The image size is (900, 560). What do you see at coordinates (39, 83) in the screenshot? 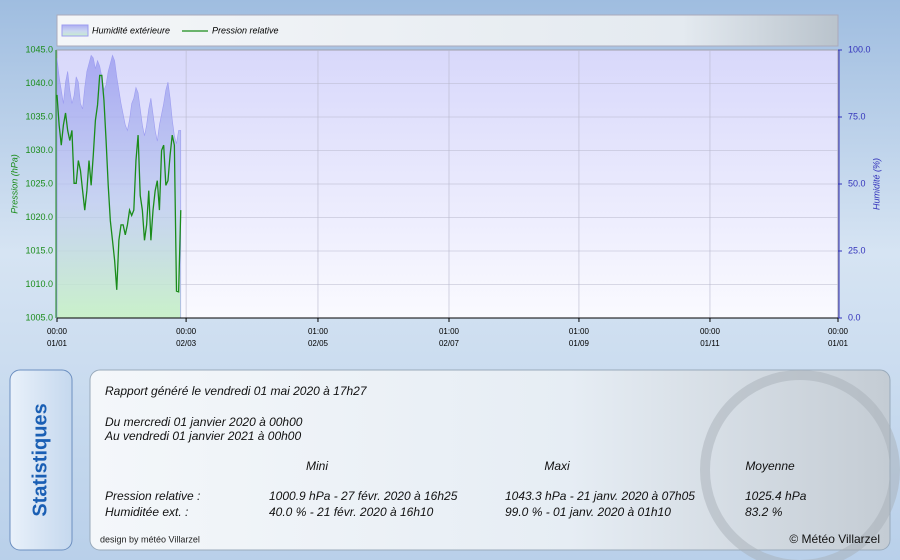
I see `y-tick-label: 1040.0` at bounding box center [39, 83].